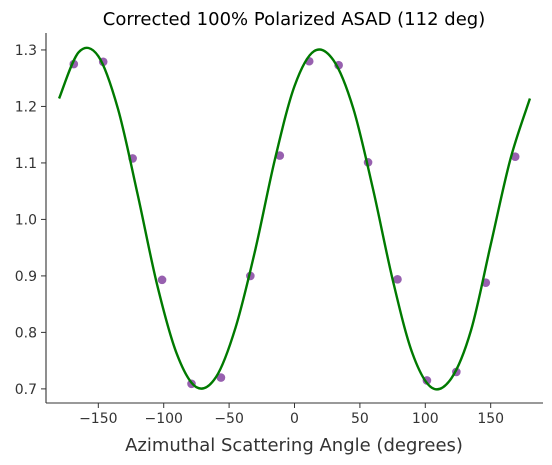 The height and width of the screenshot is (465, 552). I want to click on x-tick-label: 50, so click(360, 419).